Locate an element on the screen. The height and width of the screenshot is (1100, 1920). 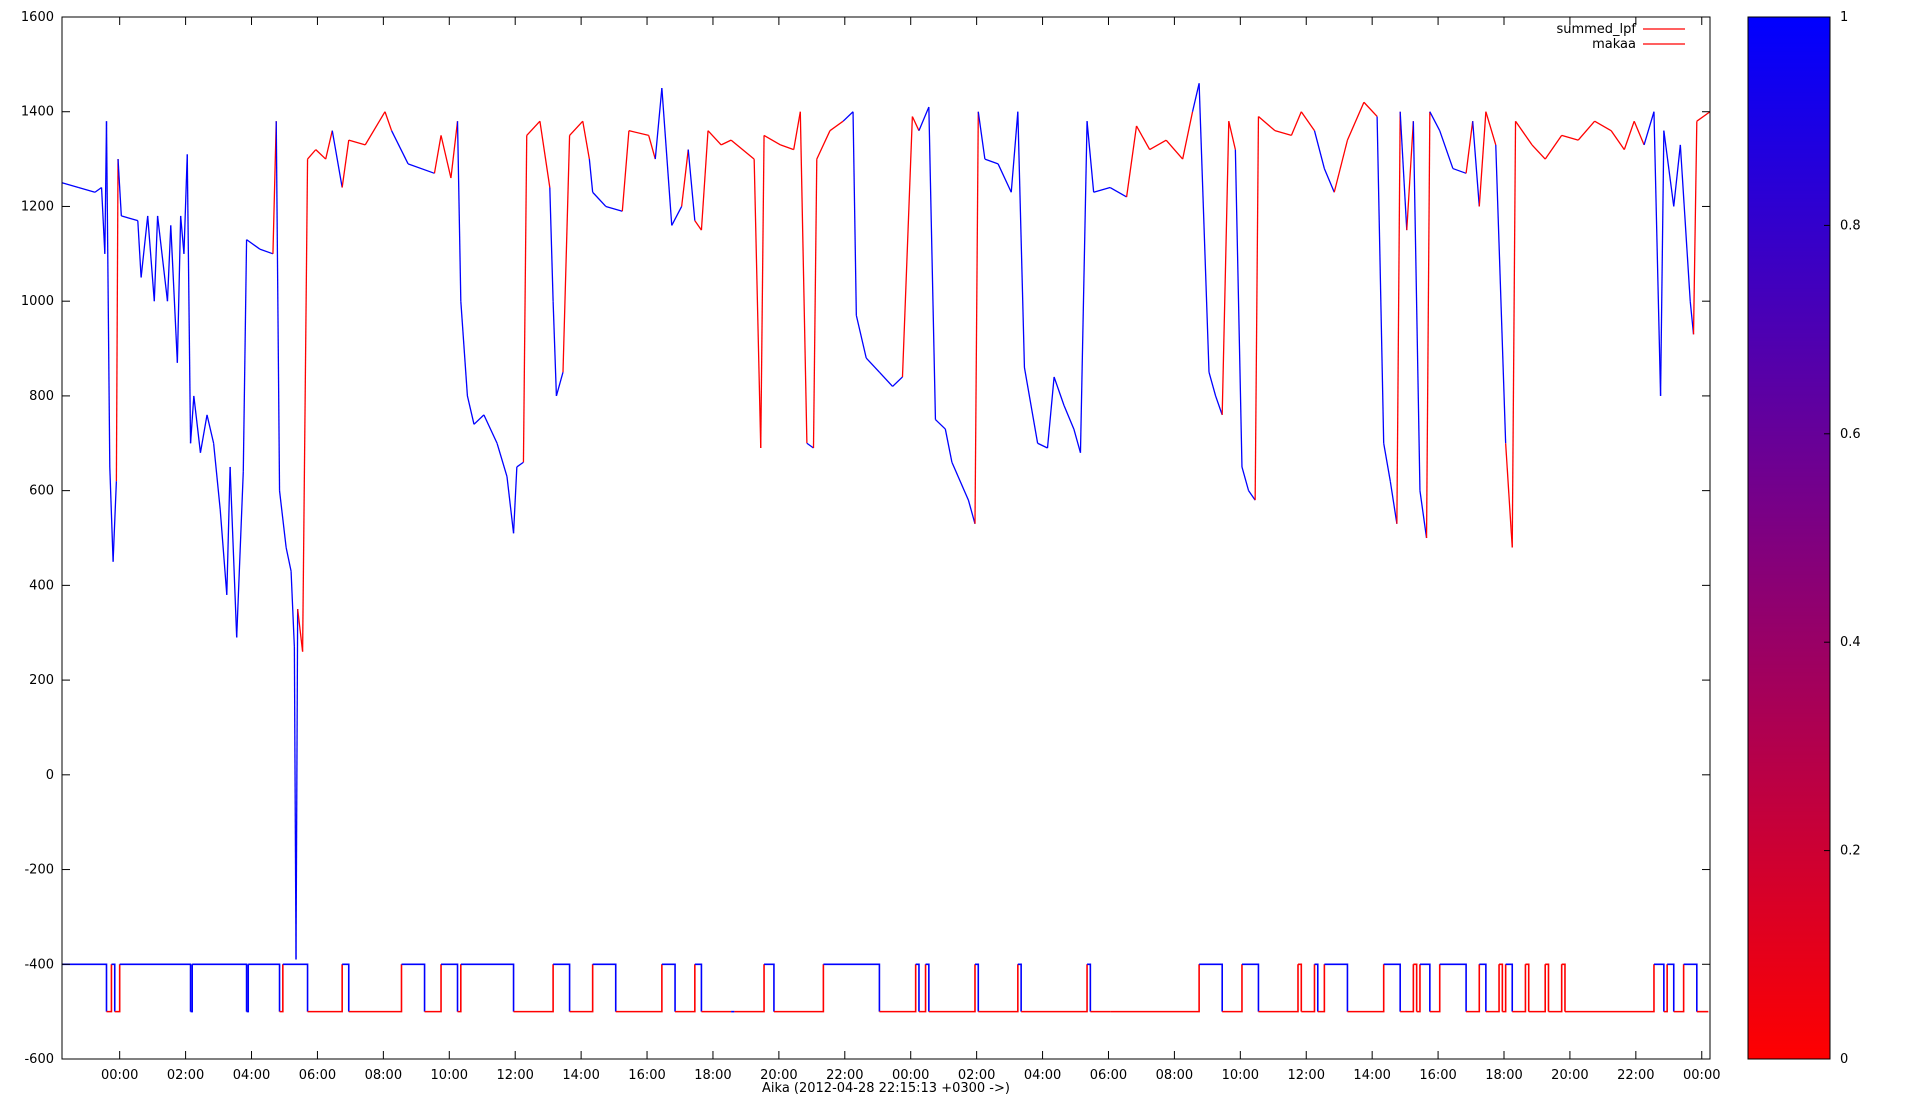
x-tick-label: 08:00 is located at coordinates (1174, 1075).